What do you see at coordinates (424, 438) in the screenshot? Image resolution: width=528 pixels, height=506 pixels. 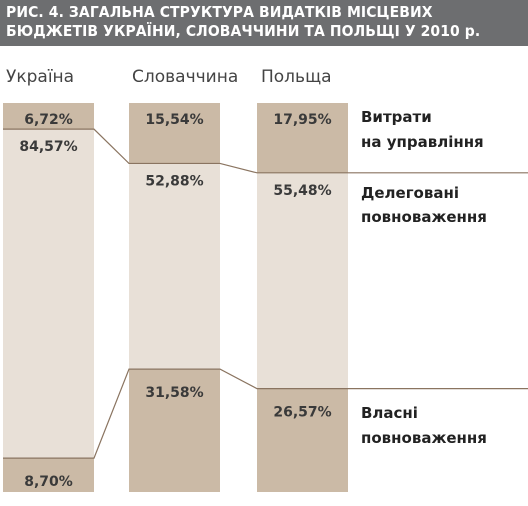 I see `legend-entry-2-line-1: повноваження` at bounding box center [424, 438].